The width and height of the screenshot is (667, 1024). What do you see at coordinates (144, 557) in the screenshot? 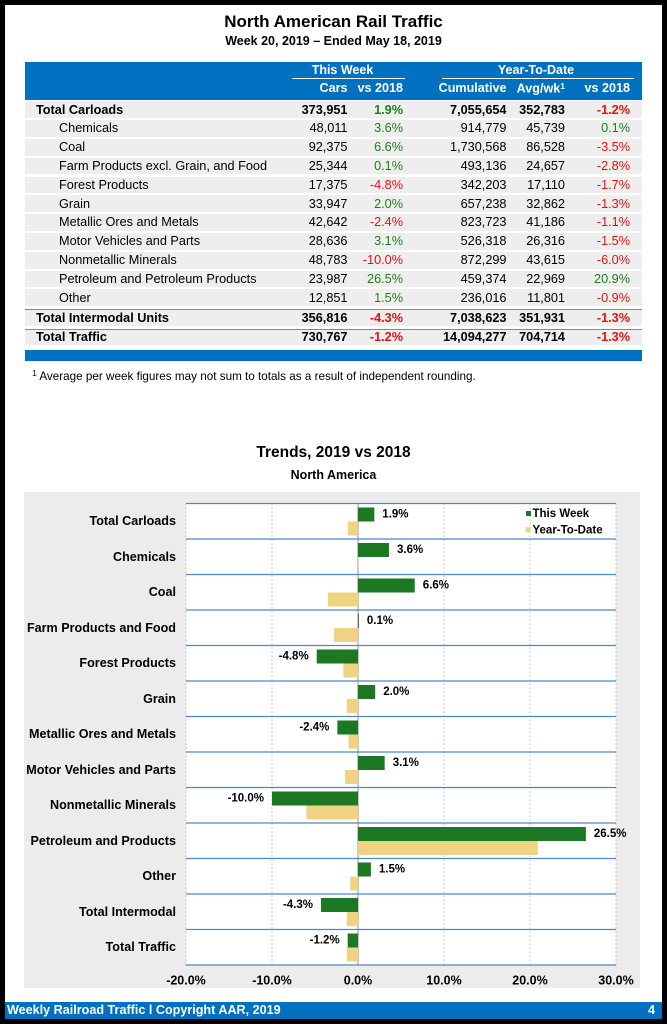
I see `svg-text: Chemicals` at bounding box center [144, 557].